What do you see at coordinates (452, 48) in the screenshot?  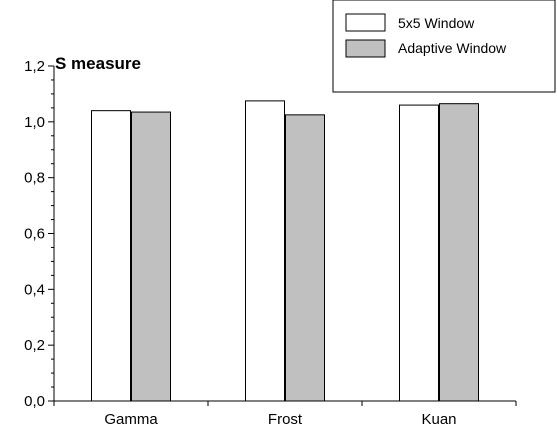 I see `legend-label-series-2: Adaptive Window` at bounding box center [452, 48].